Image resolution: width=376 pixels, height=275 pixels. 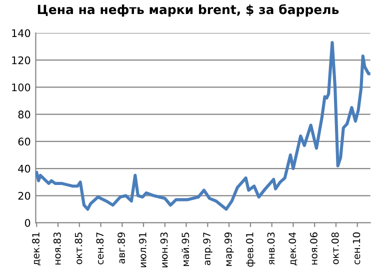 What do you see at coordinates (57, 248) in the screenshot?
I see `x-tick-label: ноя.83` at bounding box center [57, 248].